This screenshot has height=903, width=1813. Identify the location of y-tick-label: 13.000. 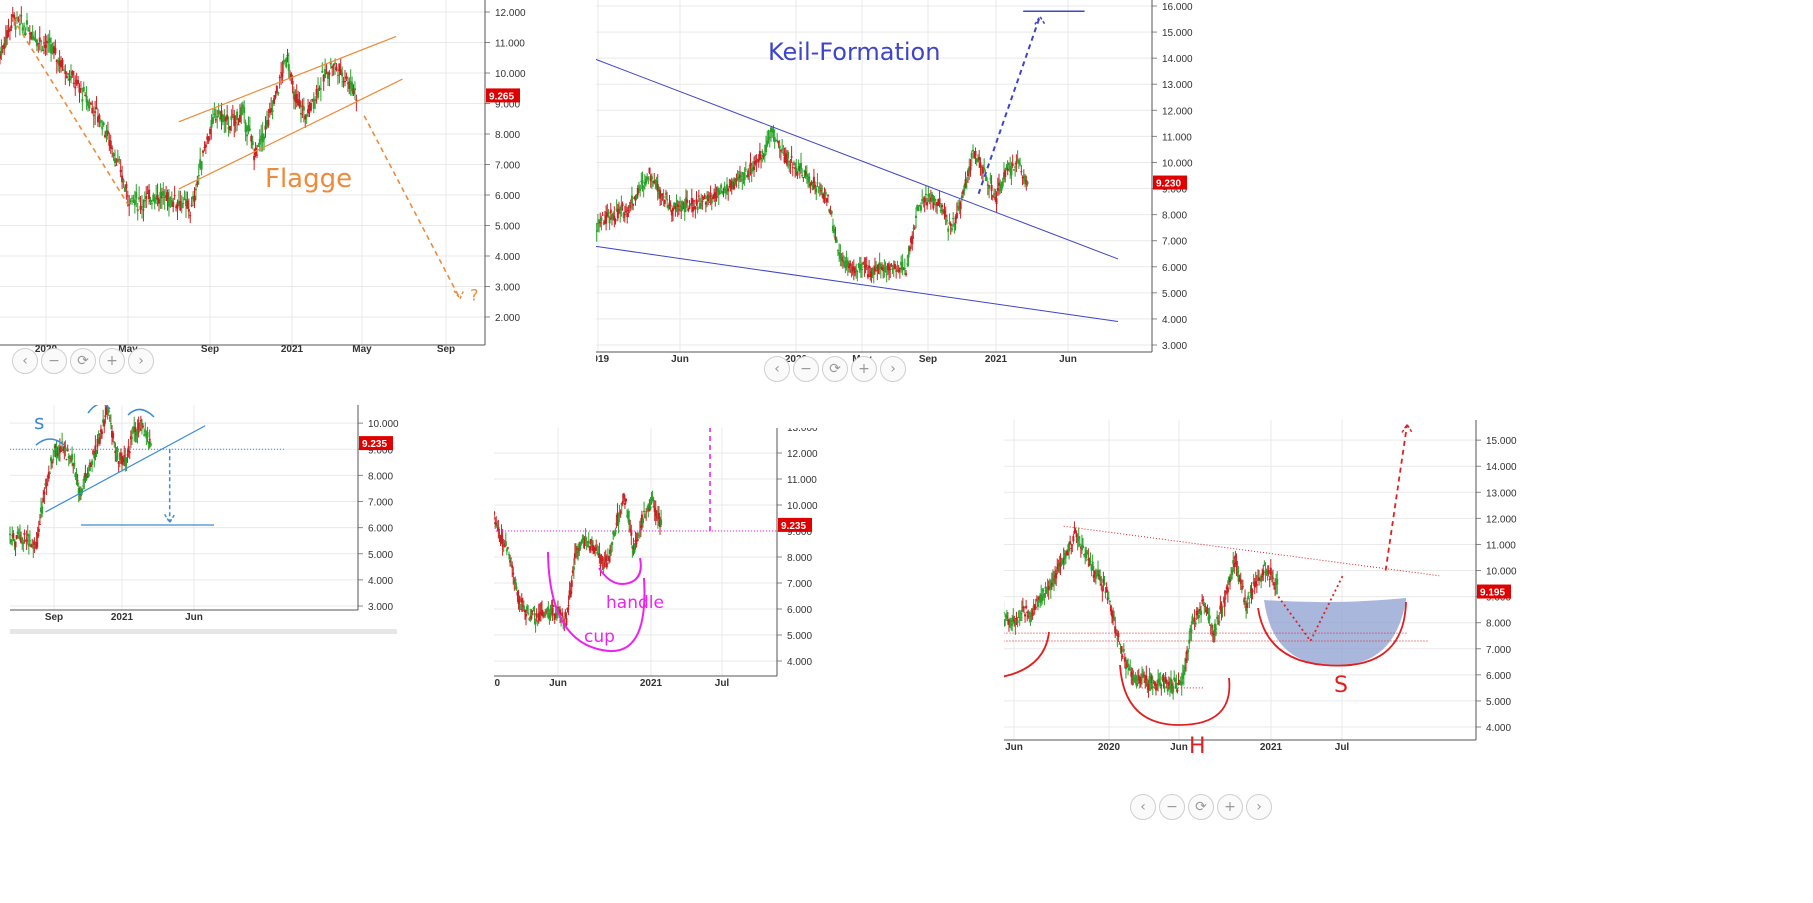
(802, 431).